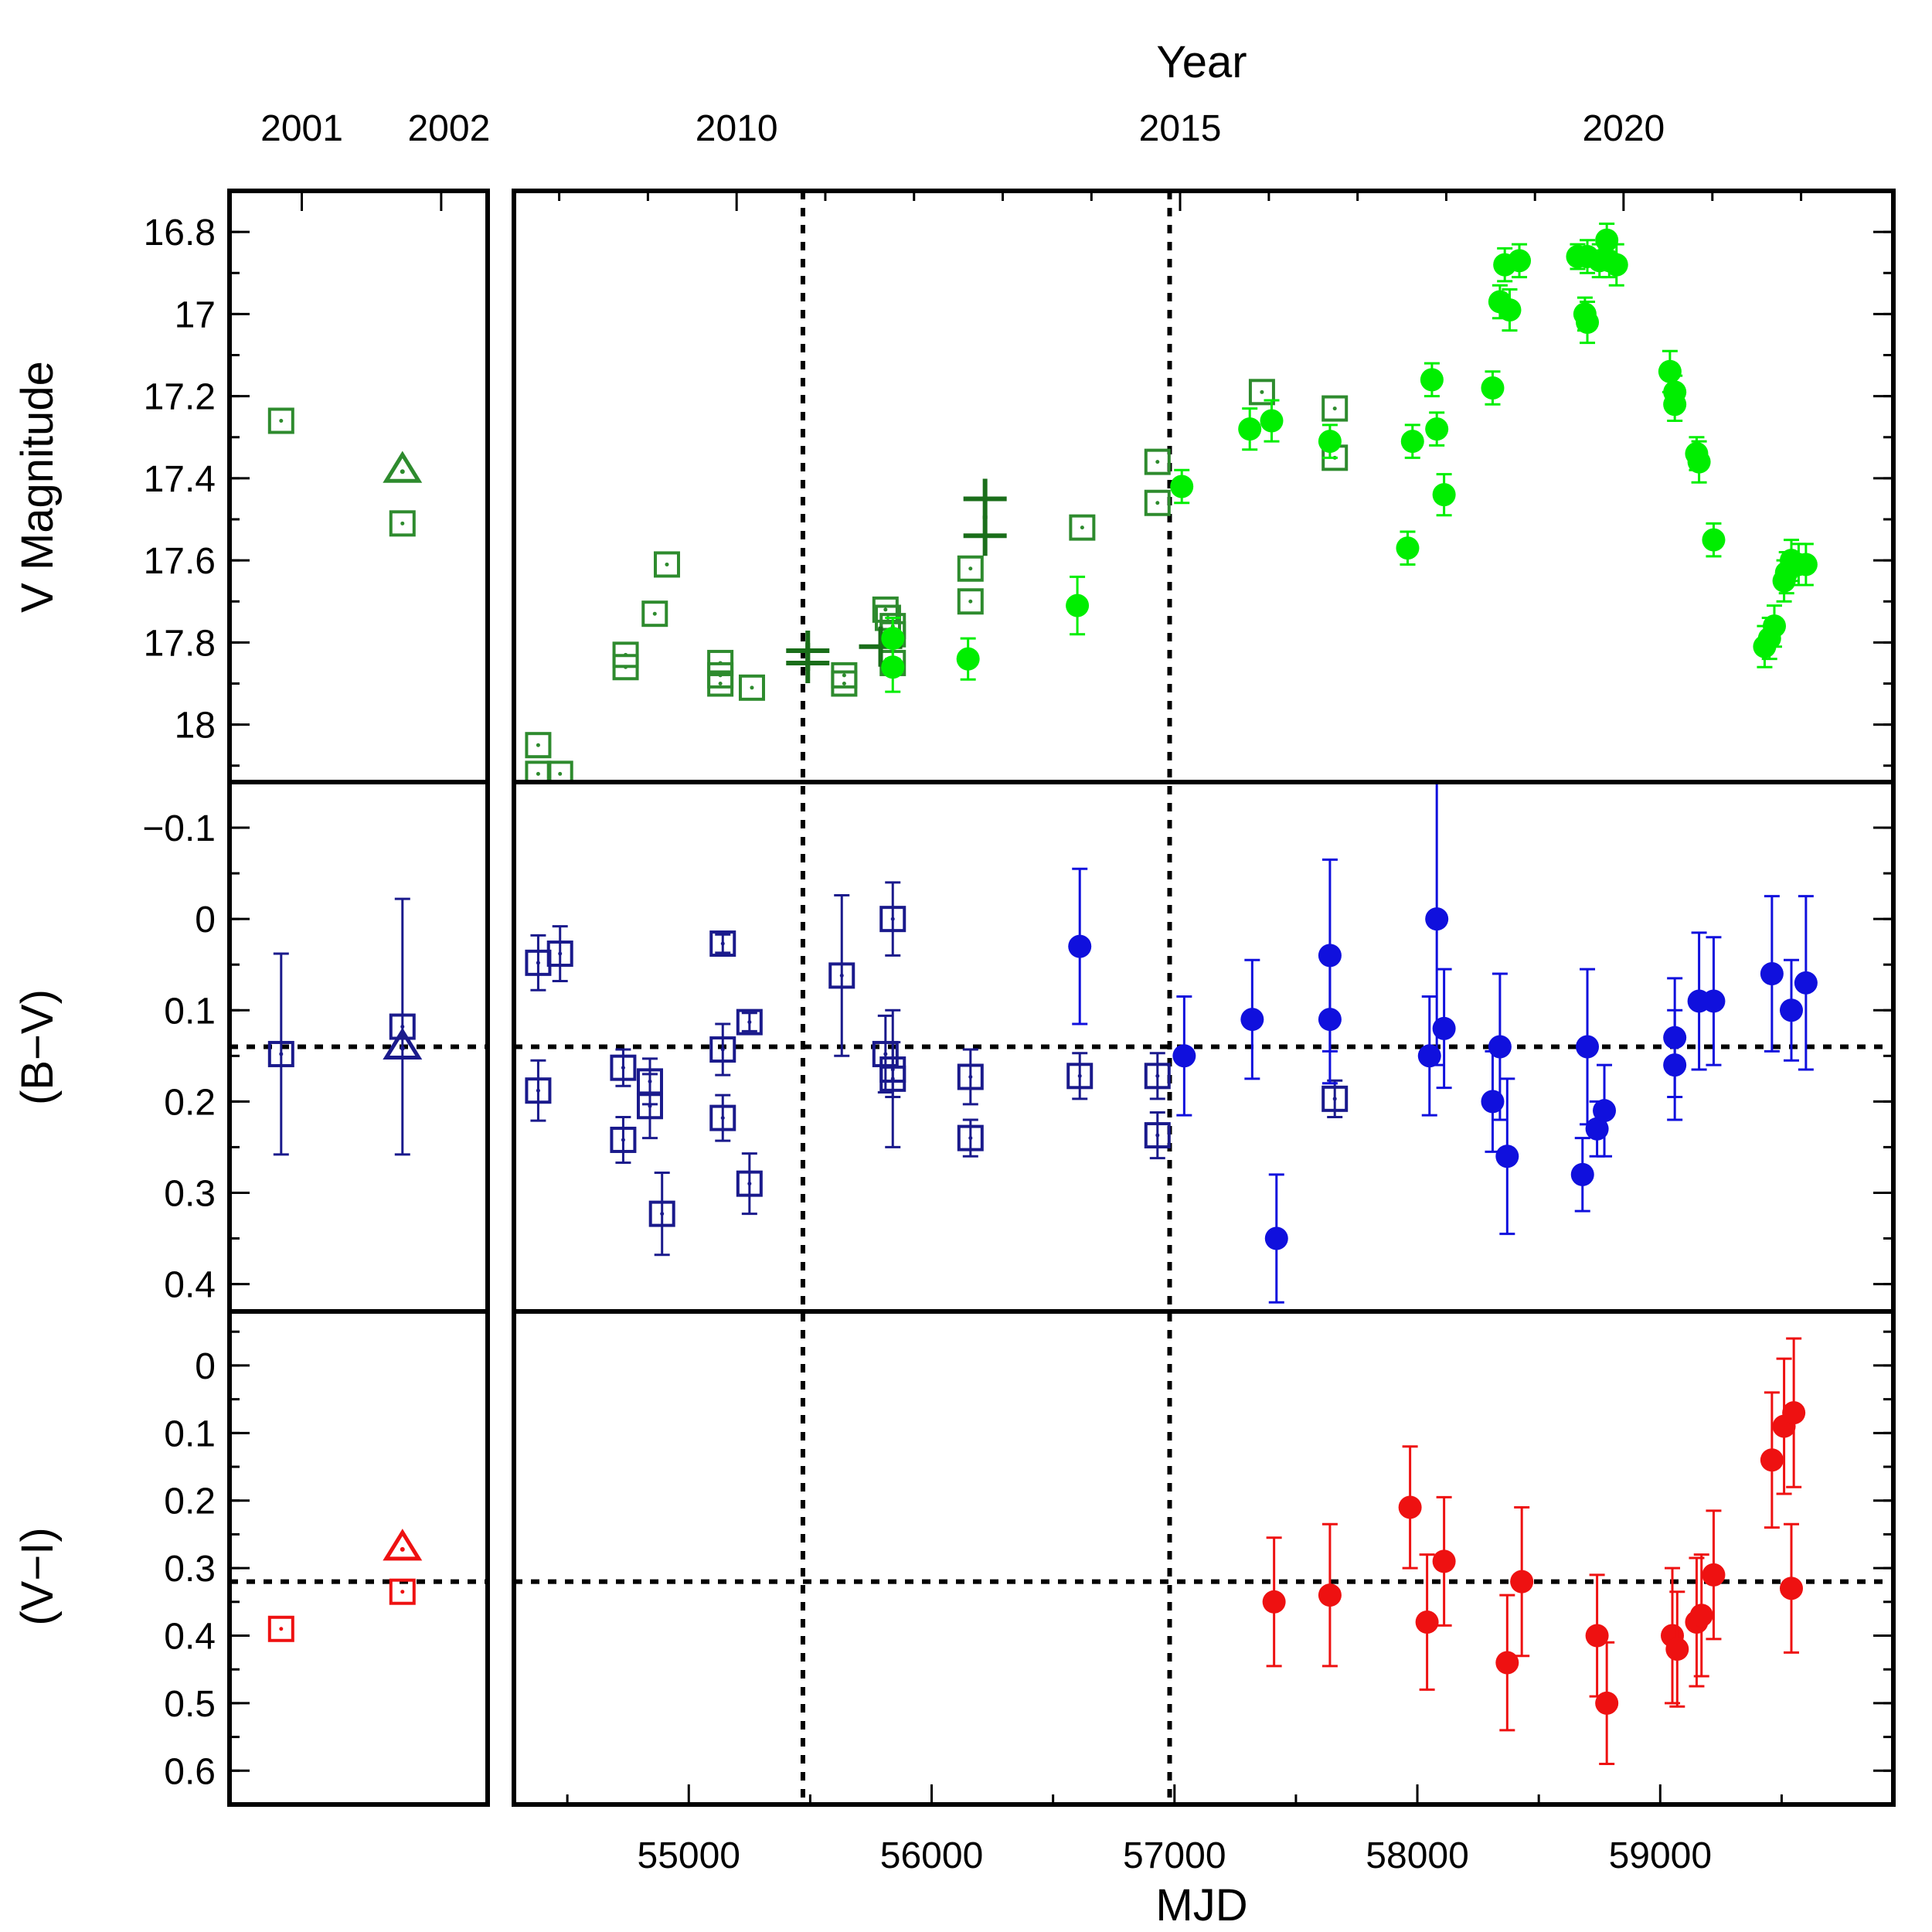  I want to click on panel-BV-ytick-label: −0.1, so click(179, 828).